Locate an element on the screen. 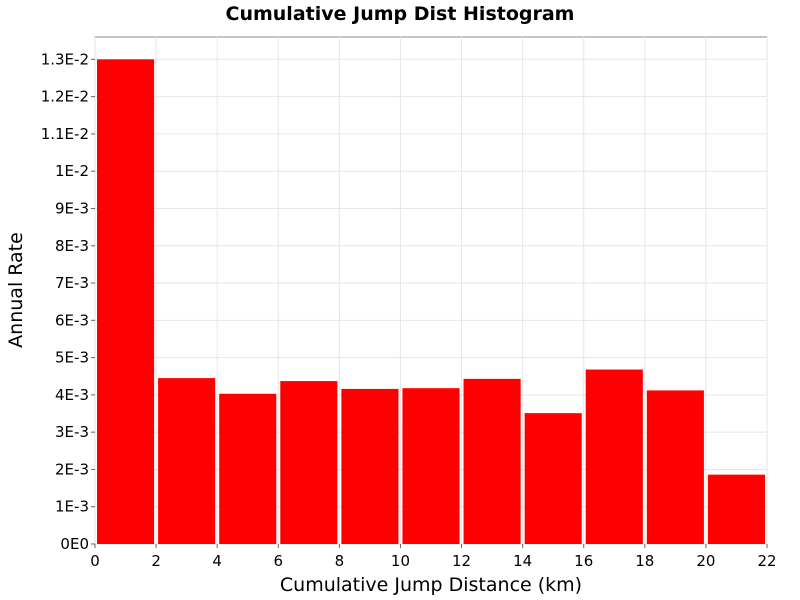 The image size is (800, 600). y-tick-label: 6E-3 is located at coordinates (72, 320).